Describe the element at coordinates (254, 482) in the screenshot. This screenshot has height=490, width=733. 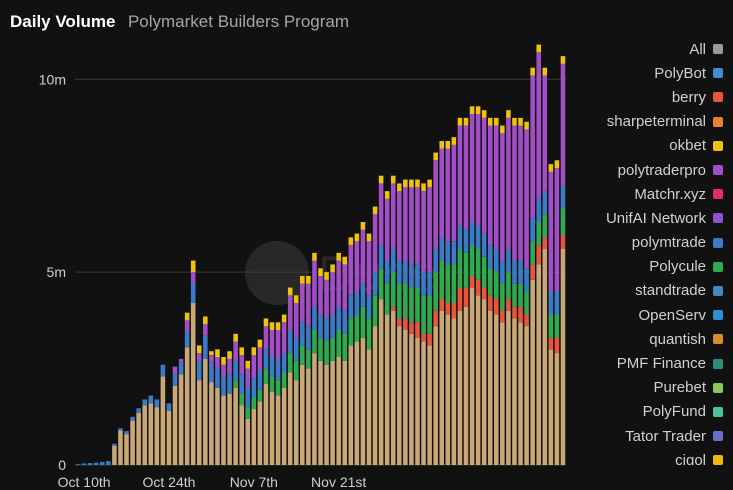
I see `x-tick-label: Nov 7th` at that location.